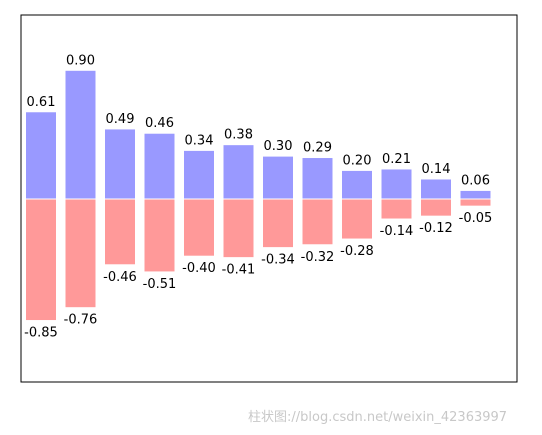 The width and height of the screenshot is (542, 435). Describe the element at coordinates (159, 123) in the screenshot. I see `positive-data-label: 0.46` at that location.